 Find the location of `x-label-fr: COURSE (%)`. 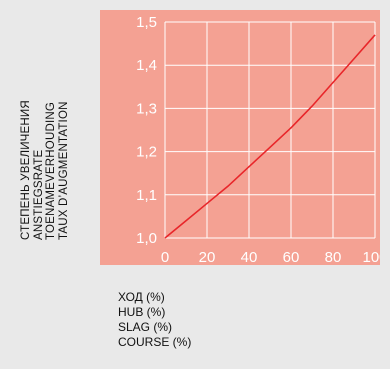

x-label-fr: COURSE (%) is located at coordinates (155, 342).